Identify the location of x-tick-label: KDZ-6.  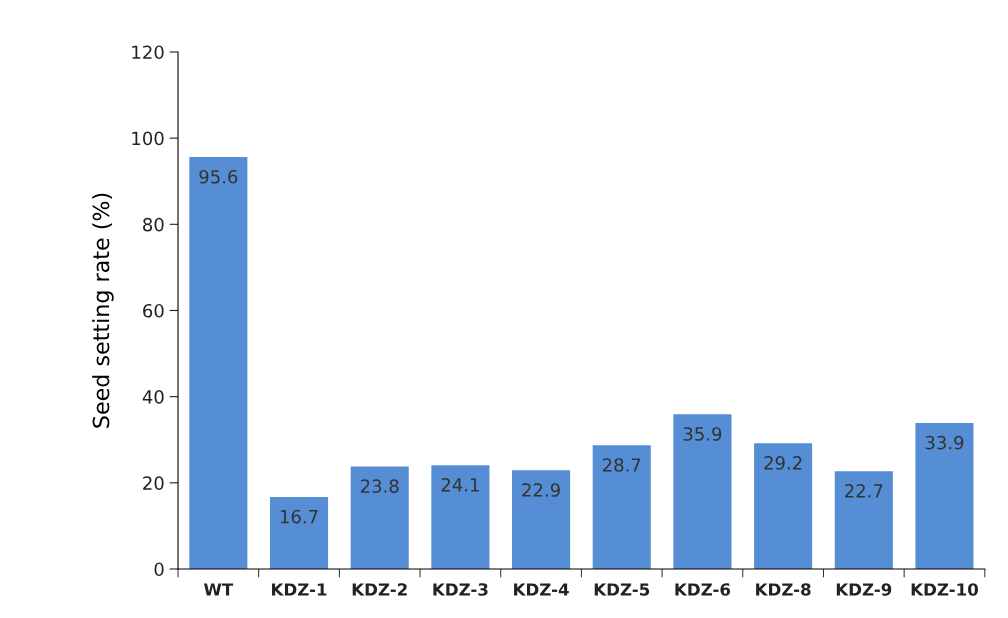
(703, 589).